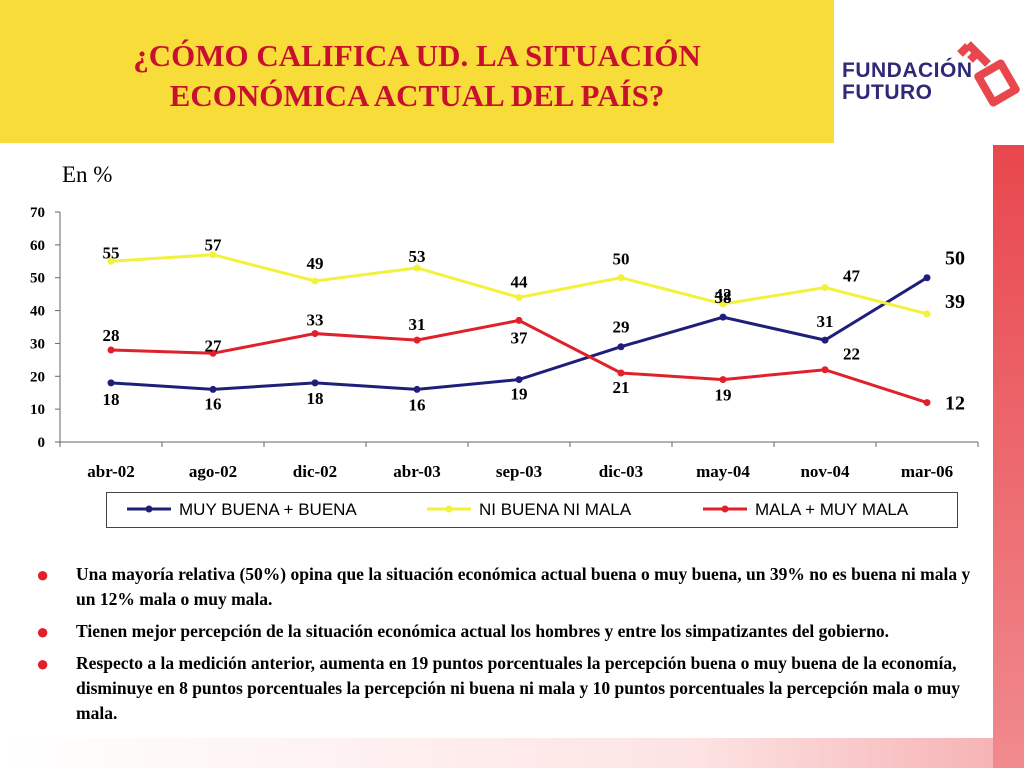 The width and height of the screenshot is (1024, 768). What do you see at coordinates (315, 320) in the screenshot?
I see `data-label: 33` at bounding box center [315, 320].